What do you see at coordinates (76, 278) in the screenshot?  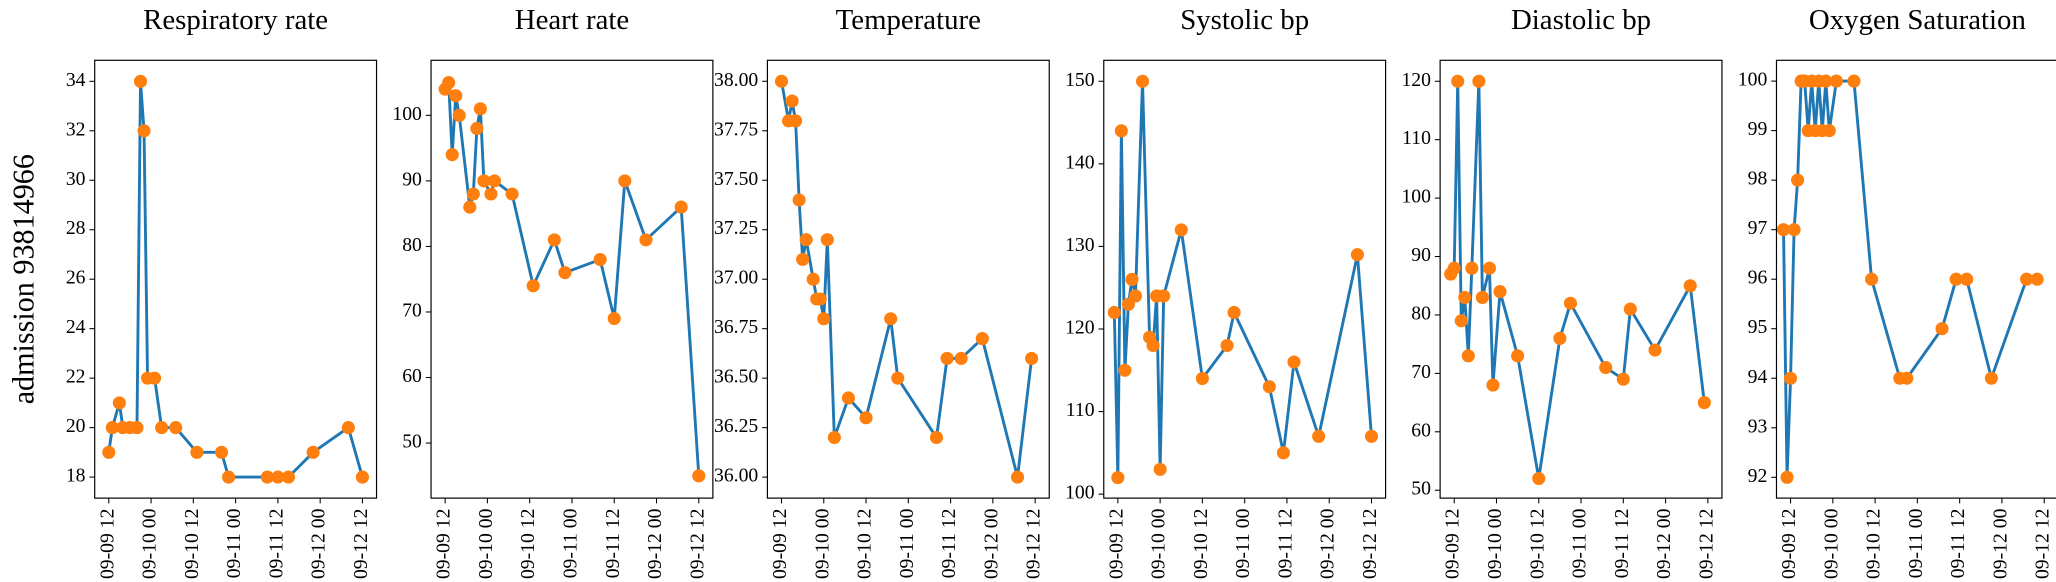 I see `y-tick-label: 26` at bounding box center [76, 278].